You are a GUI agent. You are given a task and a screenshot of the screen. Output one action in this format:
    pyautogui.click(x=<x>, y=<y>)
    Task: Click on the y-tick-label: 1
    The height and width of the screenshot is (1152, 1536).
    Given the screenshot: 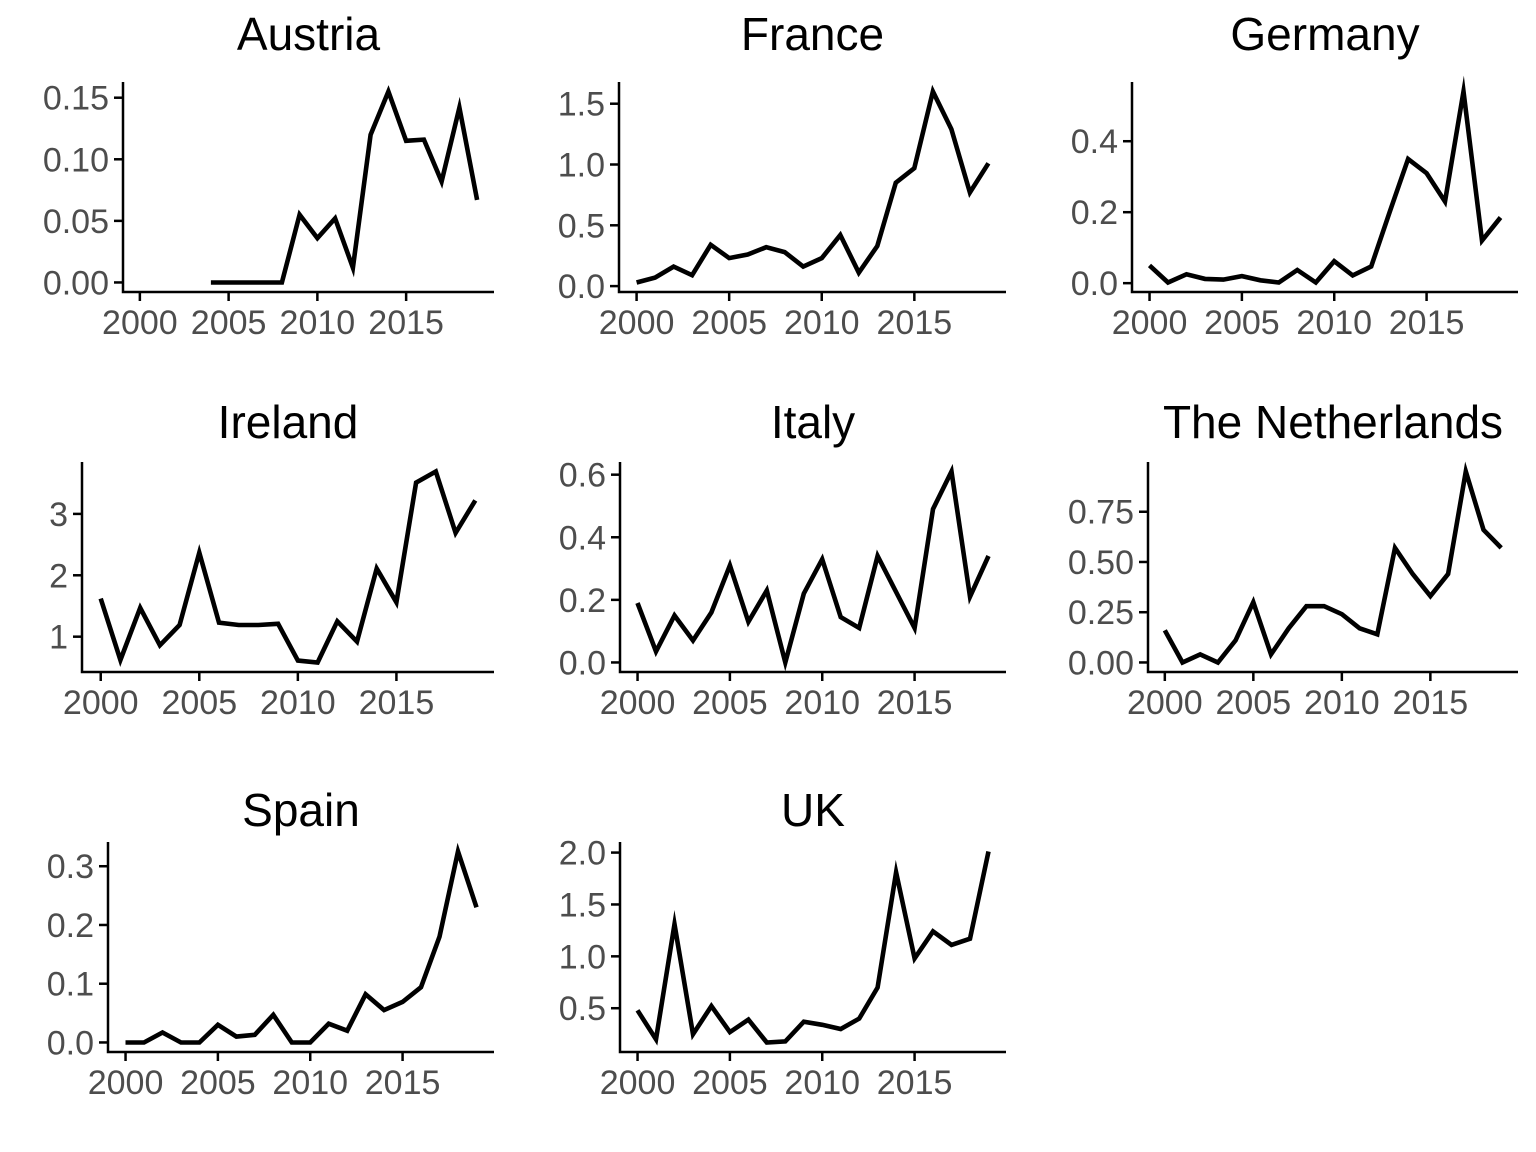 What is the action you would take?
    pyautogui.click(x=58, y=638)
    